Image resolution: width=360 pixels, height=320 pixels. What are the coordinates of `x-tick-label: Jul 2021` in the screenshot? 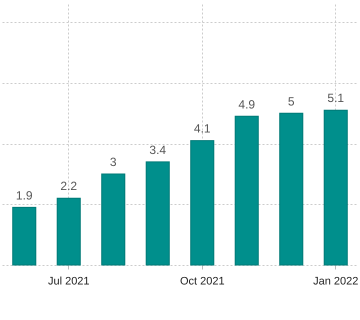 It's located at (69, 282).